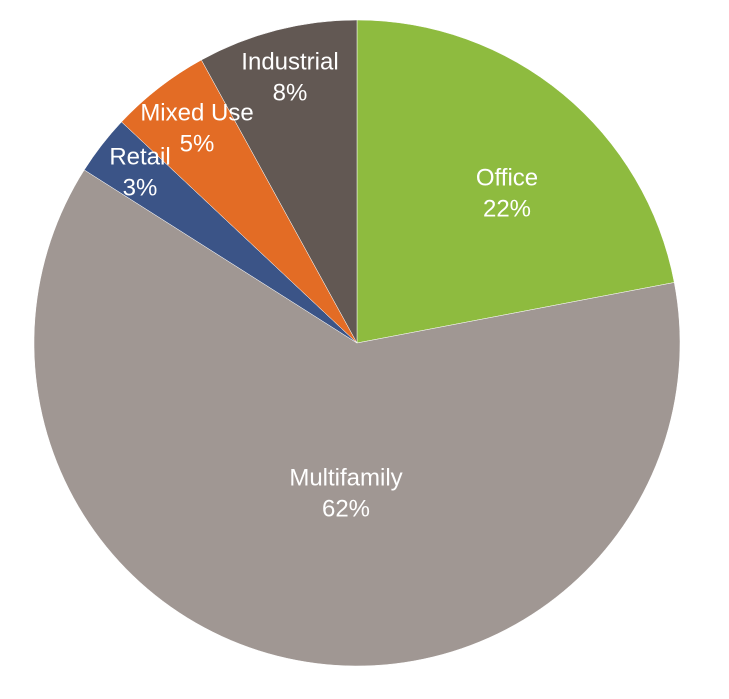  I want to click on slice-value-retail: 3%, so click(140, 188).